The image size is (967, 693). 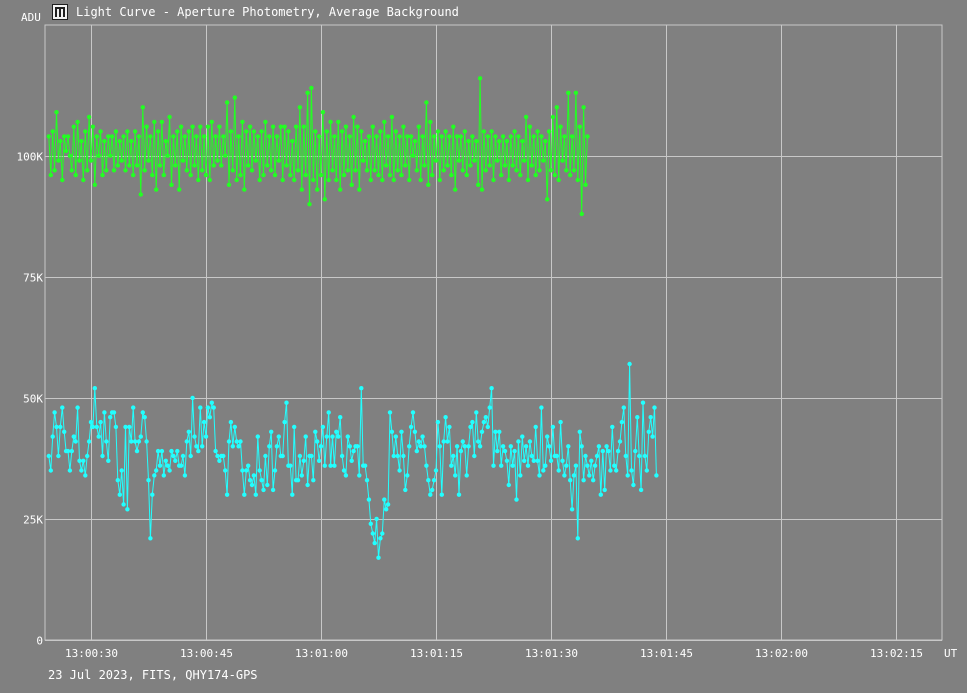 I want to click on x-tick-label: 13:01:45, so click(x=666, y=653).